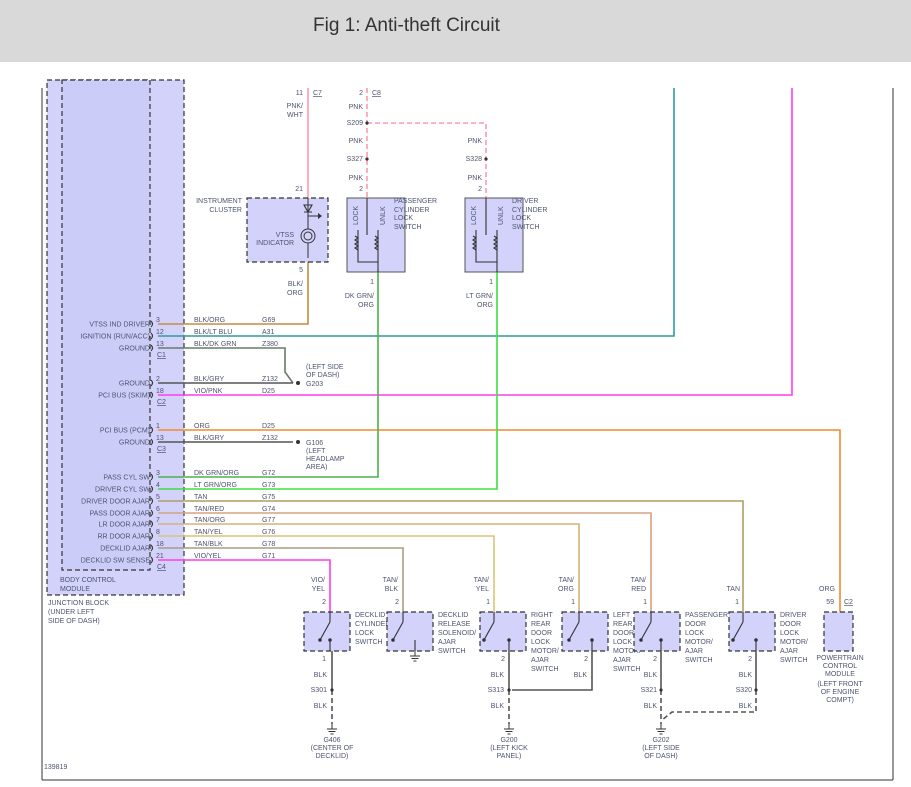 The image size is (911, 787). Describe the element at coordinates (233, 293) in the screenshot. I see `wire-g69` at that location.